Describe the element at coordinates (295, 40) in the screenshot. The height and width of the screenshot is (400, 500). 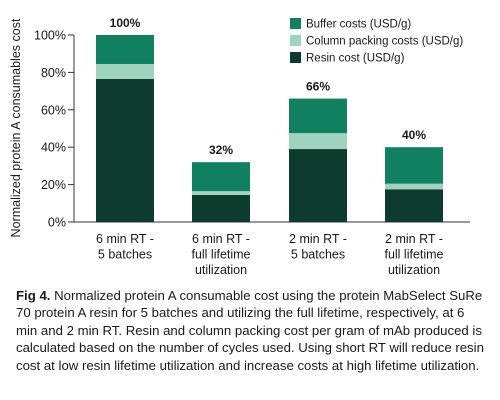
I see `legend-column-packing-swatch` at that location.